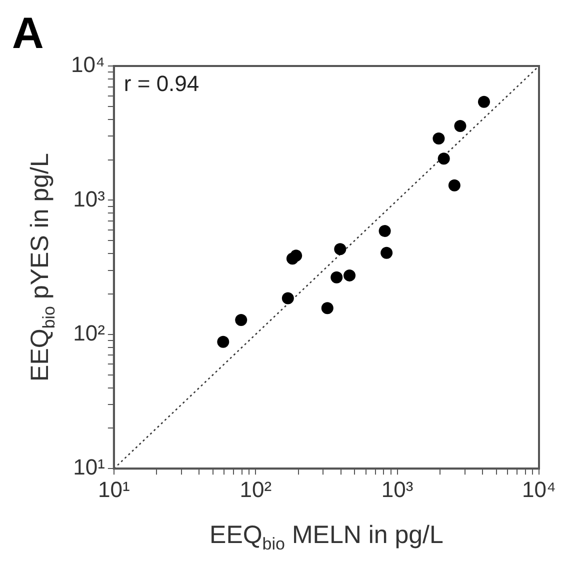  Describe the element at coordinates (28, 33) in the screenshot. I see `chart-title: A` at that location.